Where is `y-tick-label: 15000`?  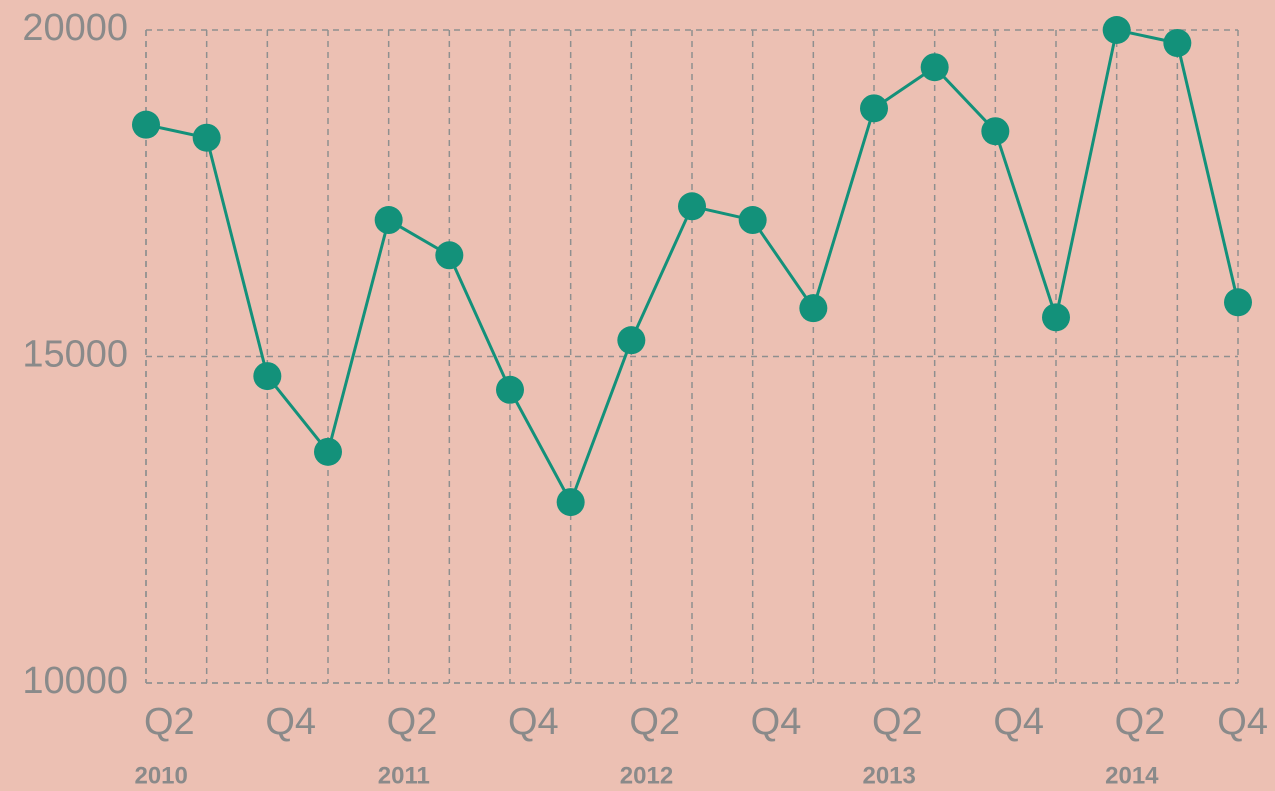 y-tick-label: 15000 is located at coordinates (75, 355).